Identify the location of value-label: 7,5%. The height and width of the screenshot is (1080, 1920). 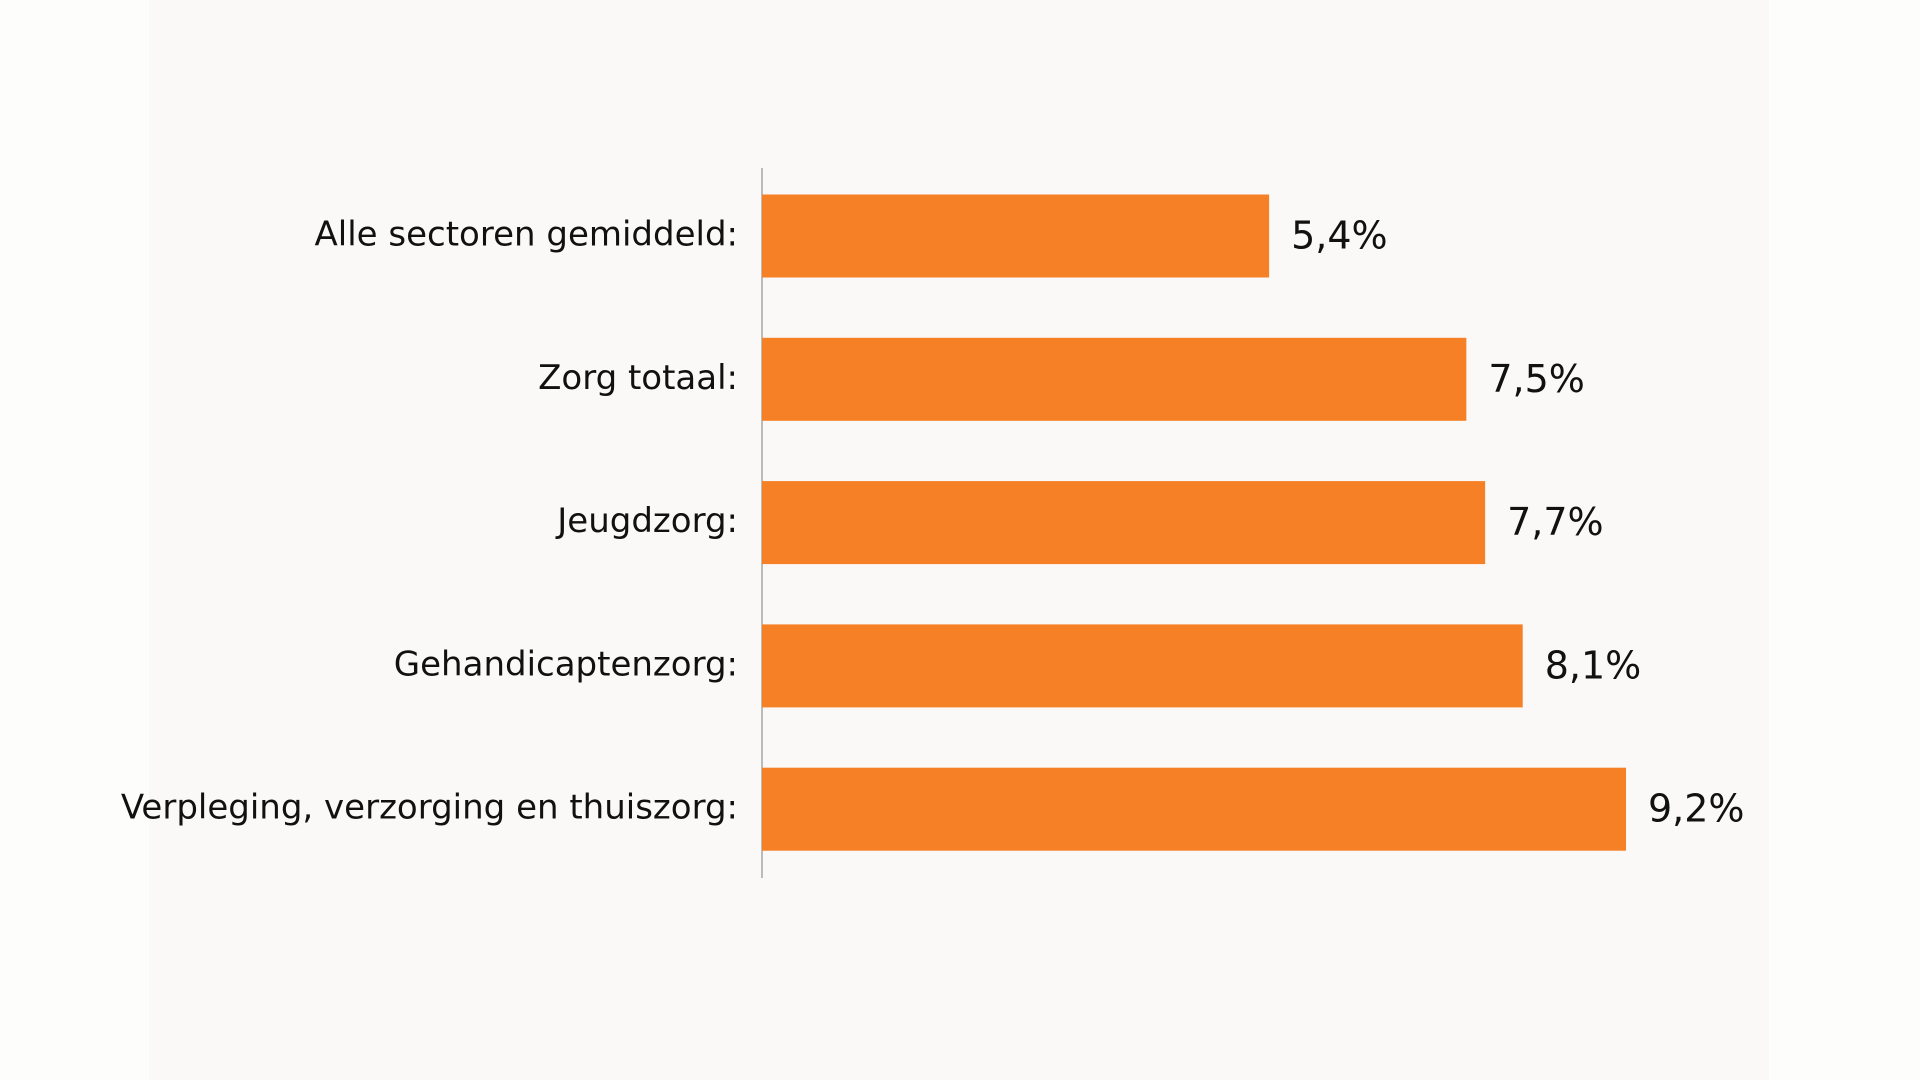
(1536, 379).